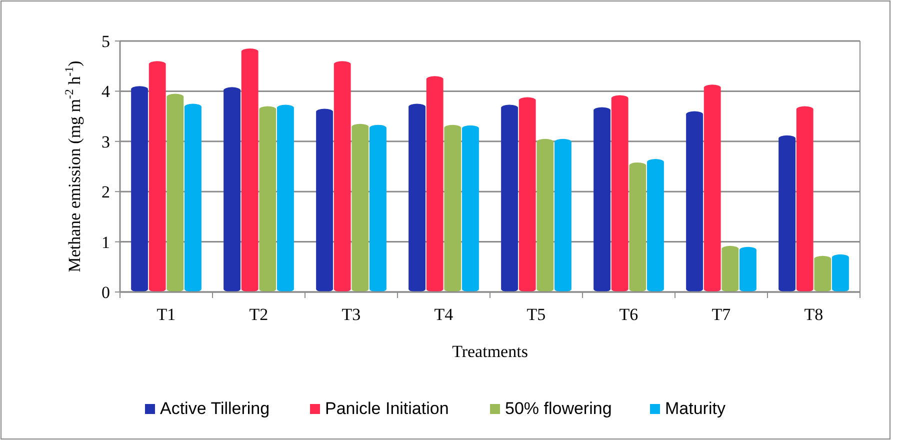 The image size is (897, 440). Describe the element at coordinates (536, 314) in the screenshot. I see `x-tick-label: T5` at that location.